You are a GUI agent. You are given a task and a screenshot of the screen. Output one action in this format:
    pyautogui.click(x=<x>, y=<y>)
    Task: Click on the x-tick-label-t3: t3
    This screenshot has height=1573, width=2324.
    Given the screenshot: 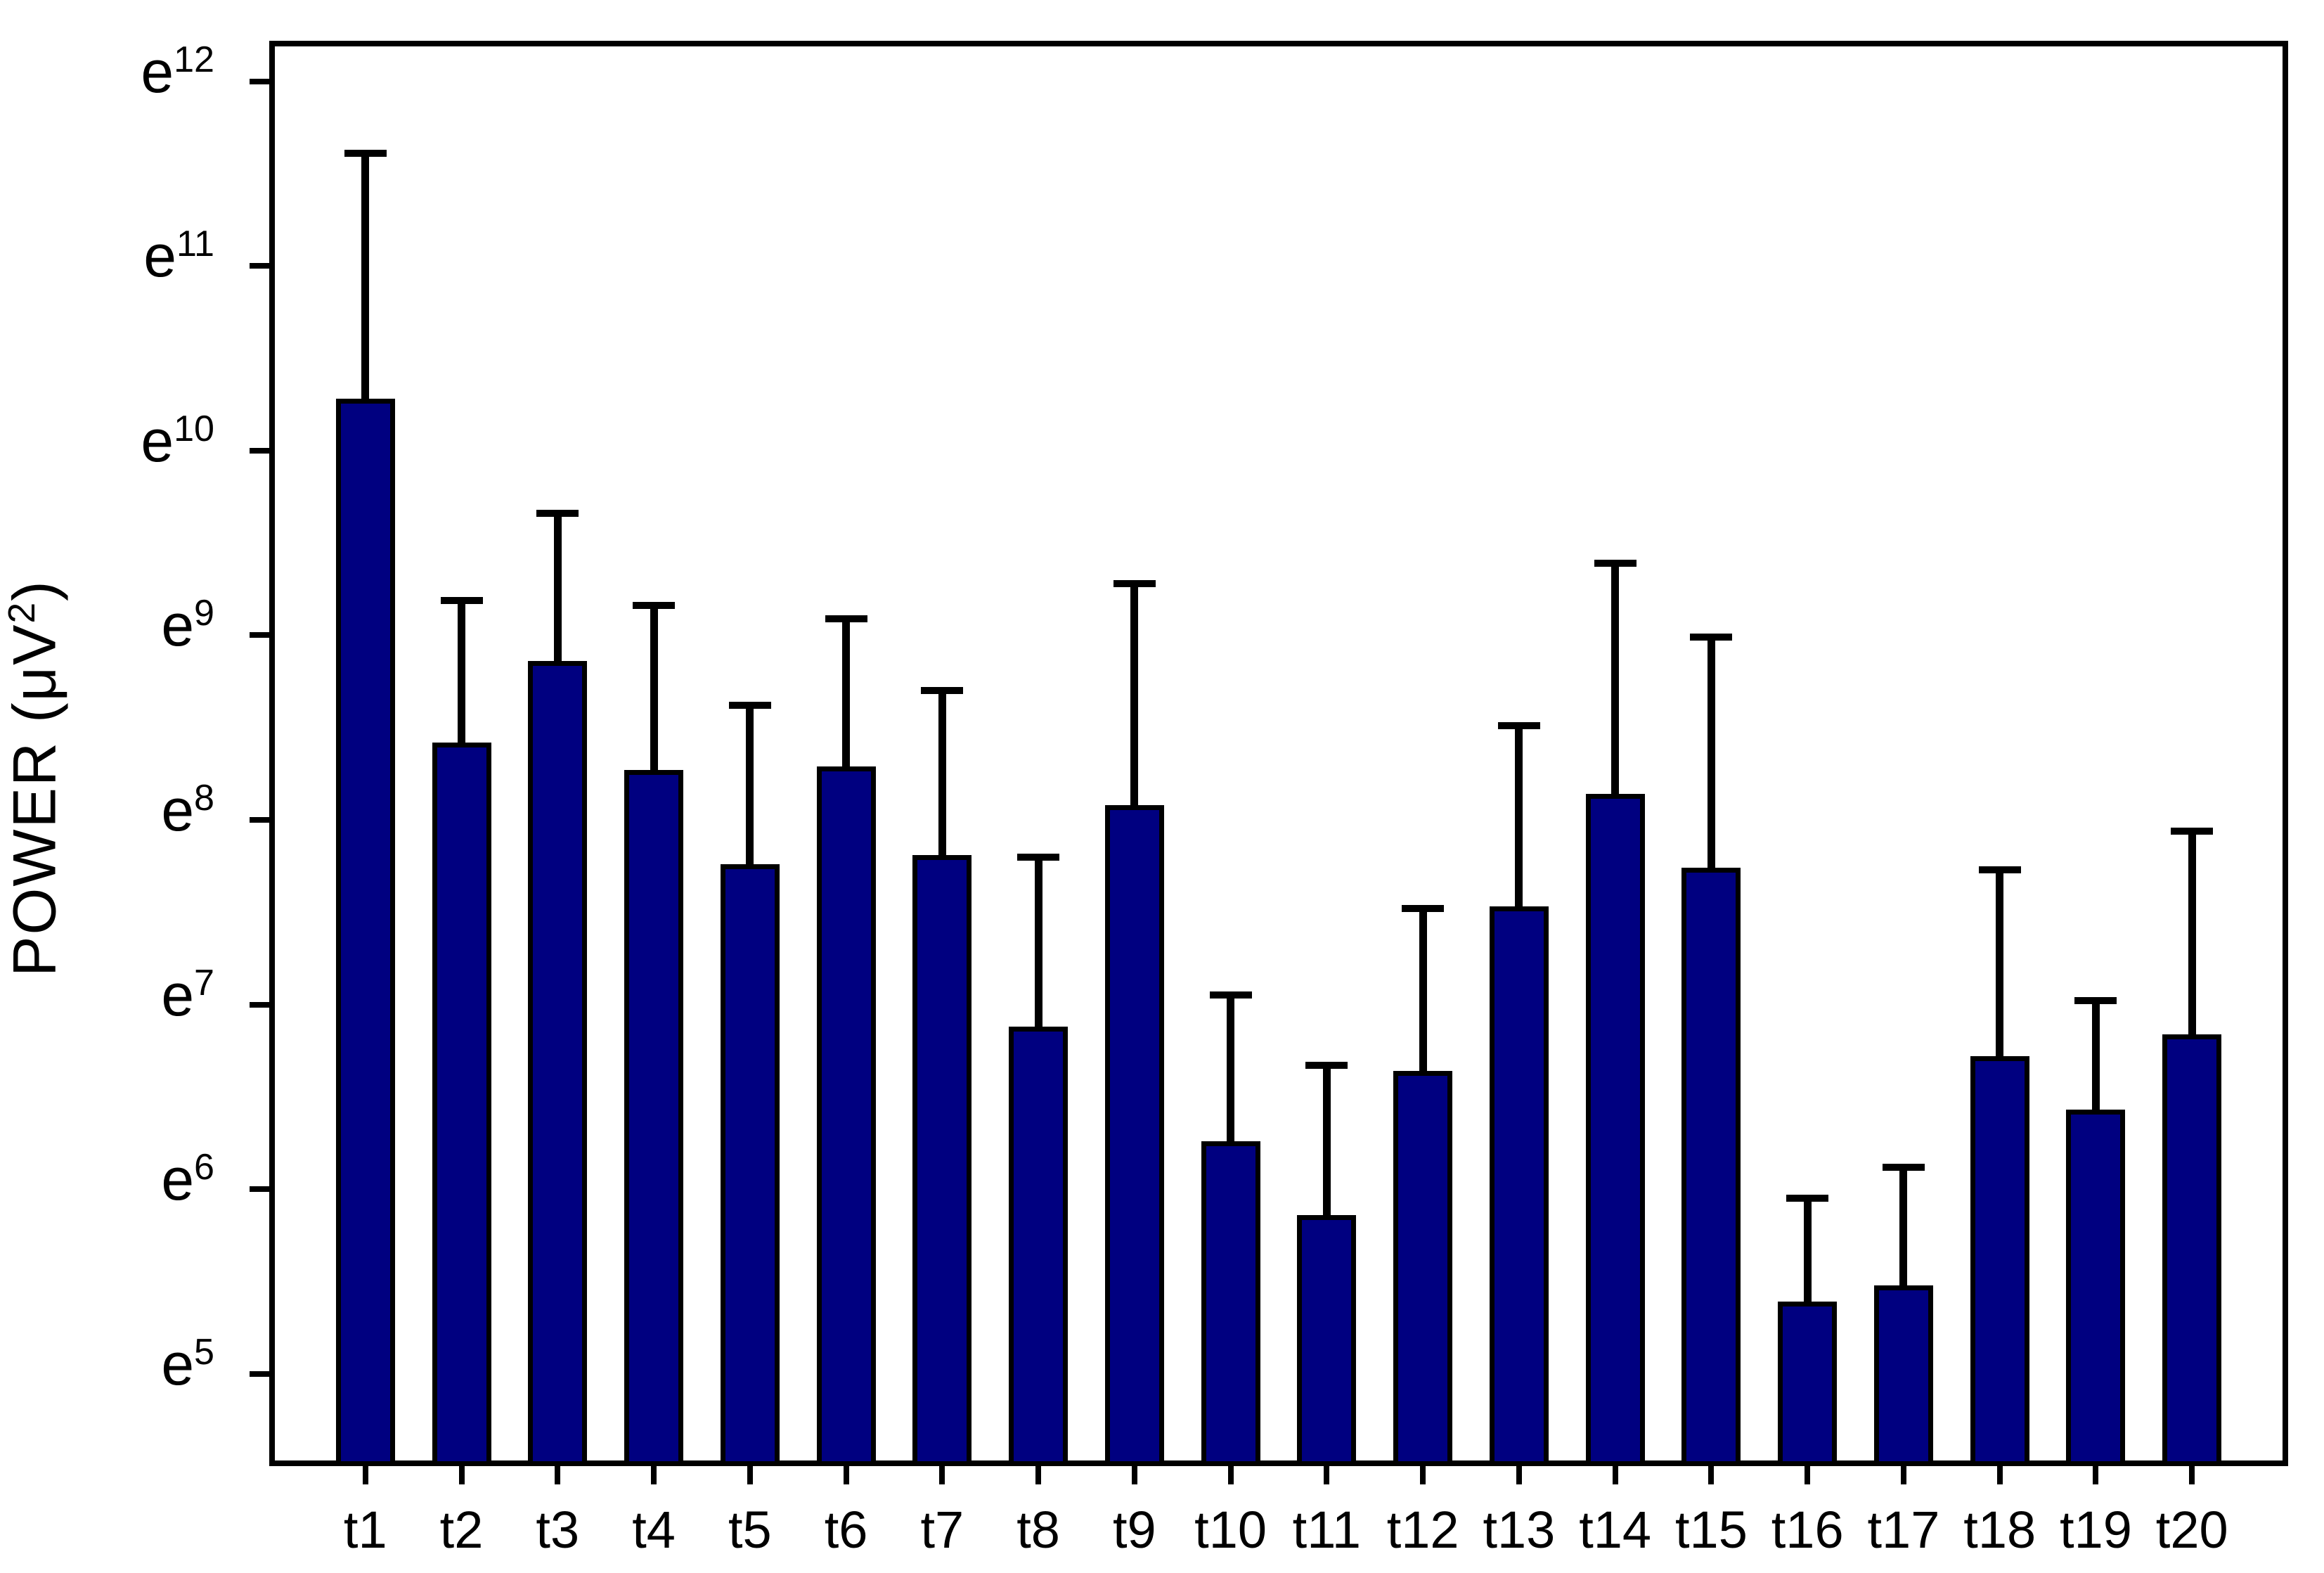 What is the action you would take?
    pyautogui.click(x=558, y=1530)
    